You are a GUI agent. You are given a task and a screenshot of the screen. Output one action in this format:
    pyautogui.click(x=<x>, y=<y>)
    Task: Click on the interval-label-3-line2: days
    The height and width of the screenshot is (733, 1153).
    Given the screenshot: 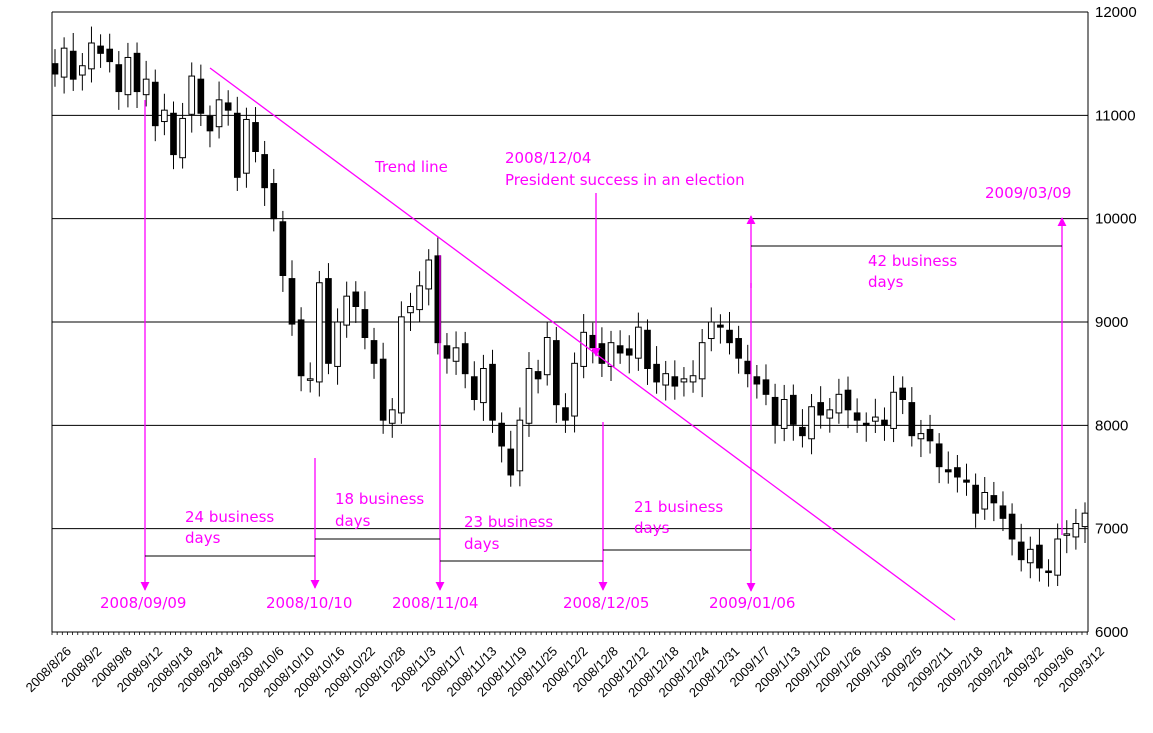 What is the action you would take?
    pyautogui.click(x=482, y=544)
    